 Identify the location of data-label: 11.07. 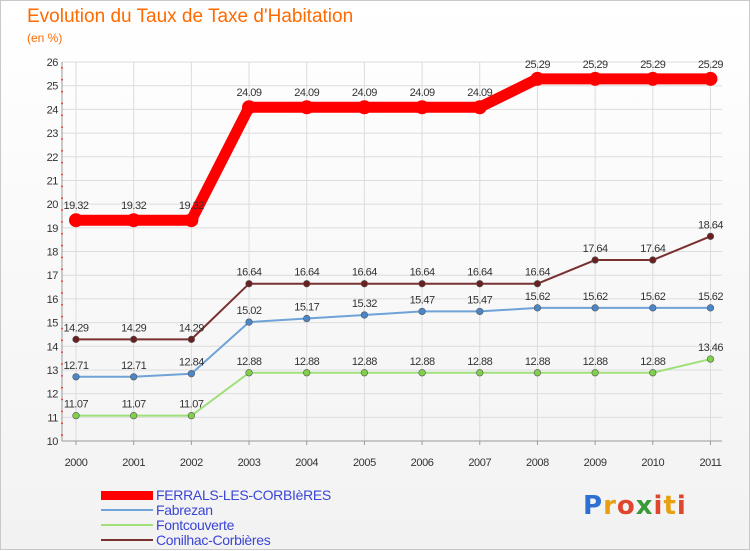
(191, 405).